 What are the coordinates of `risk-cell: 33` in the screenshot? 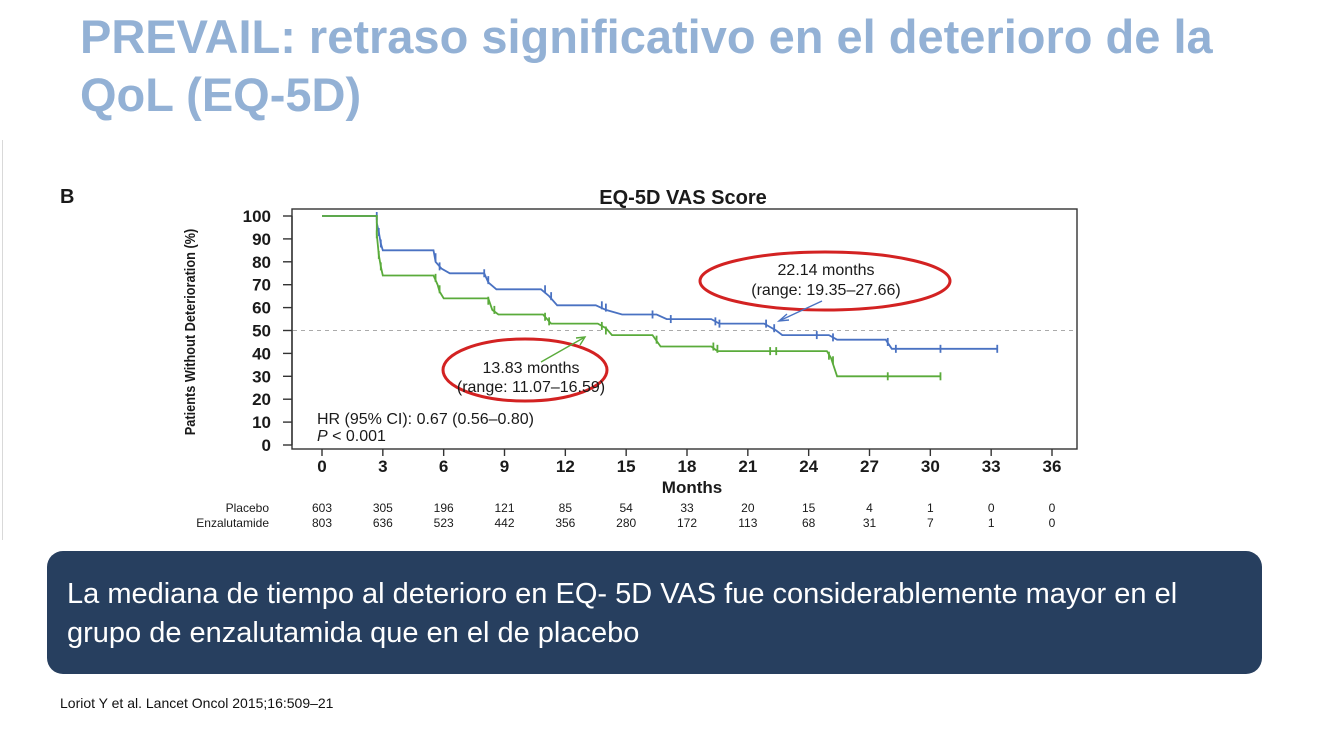 It's located at (687, 508).